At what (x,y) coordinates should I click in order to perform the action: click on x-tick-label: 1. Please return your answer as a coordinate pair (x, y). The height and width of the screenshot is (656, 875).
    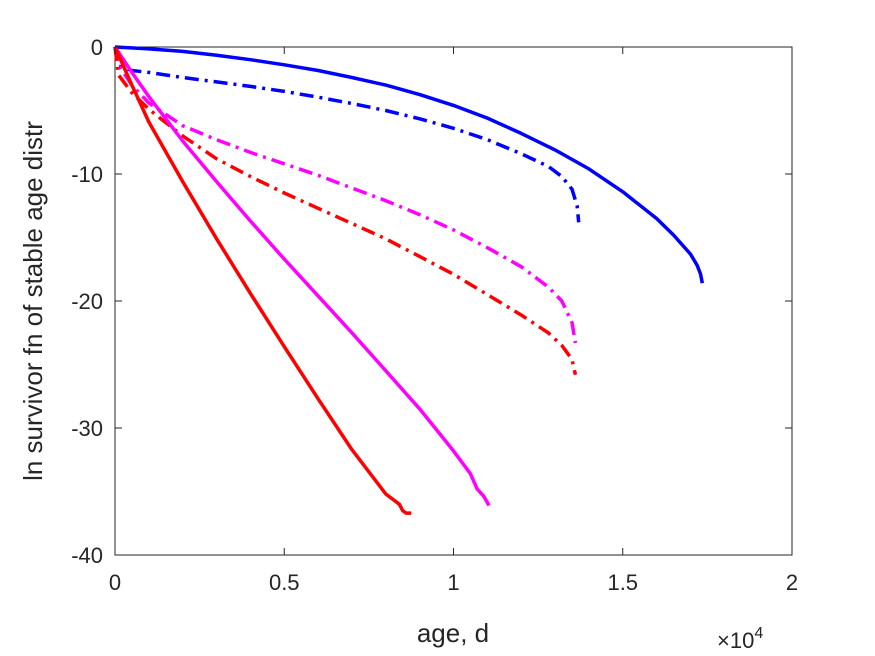
    Looking at the image, I should click on (453, 582).